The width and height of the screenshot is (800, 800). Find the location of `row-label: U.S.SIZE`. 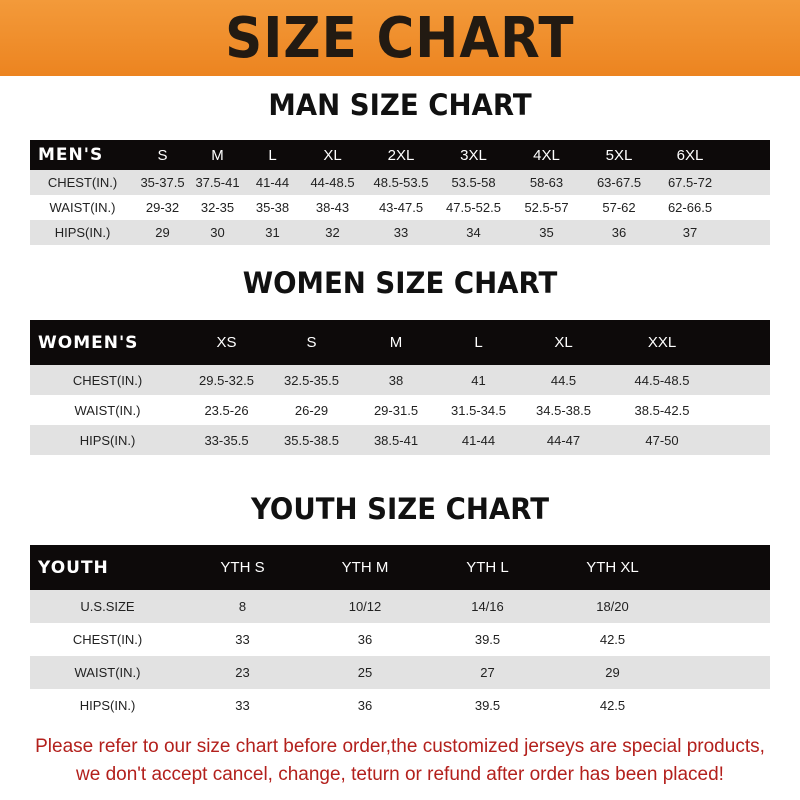

row-label: U.S.SIZE is located at coordinates (107, 606).